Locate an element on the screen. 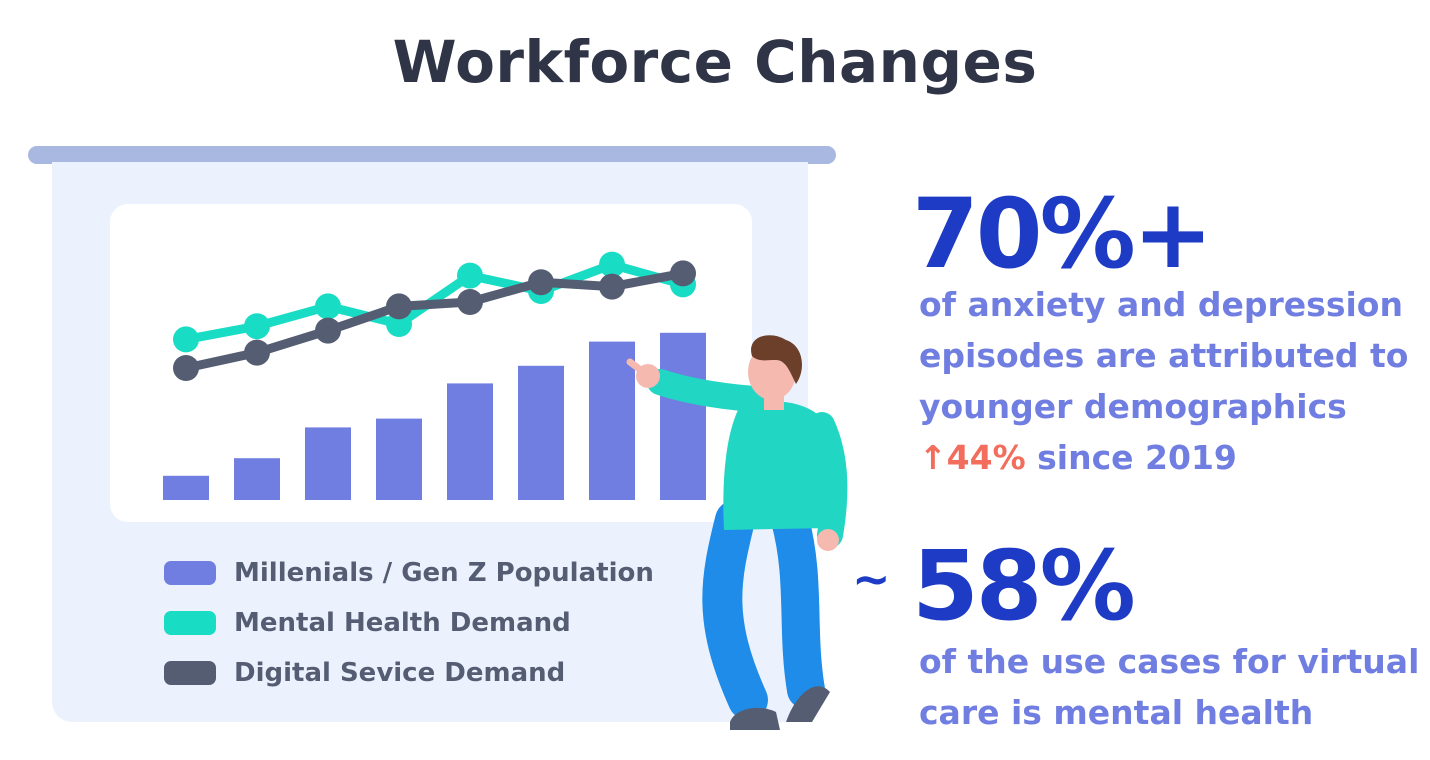 The width and height of the screenshot is (1430, 760). stat-1-line-1: of anxiety and depression is located at coordinates (1161, 304).